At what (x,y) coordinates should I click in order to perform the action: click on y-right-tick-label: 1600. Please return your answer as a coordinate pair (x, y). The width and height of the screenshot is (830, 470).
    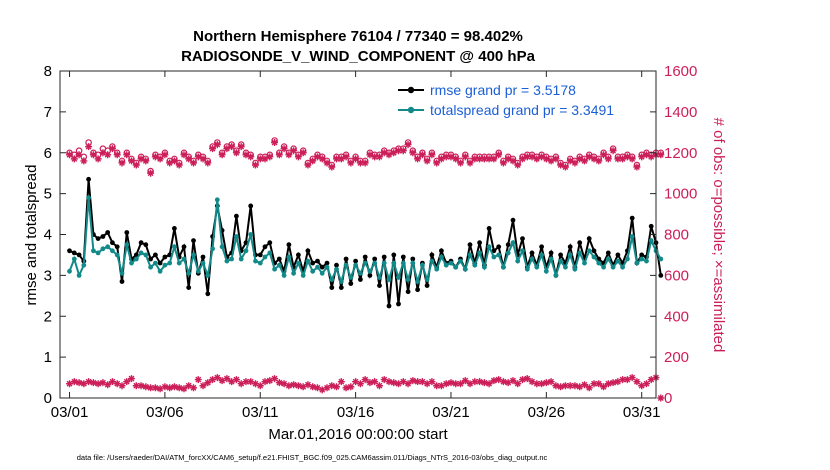
    Looking at the image, I should click on (680, 71).